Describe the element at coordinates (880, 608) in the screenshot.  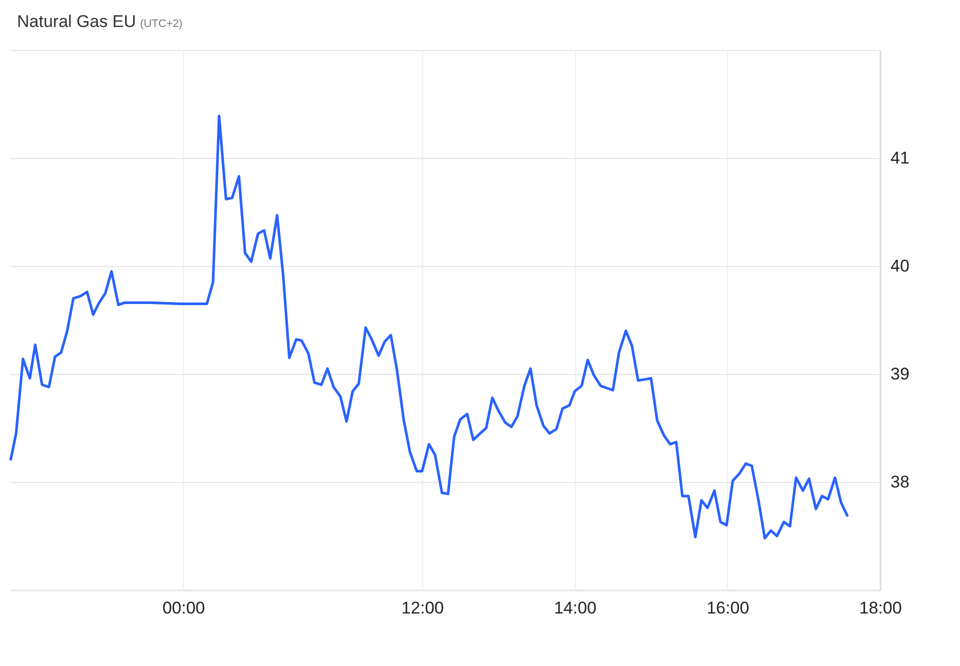
I see `x-tick-label: 18:00` at that location.